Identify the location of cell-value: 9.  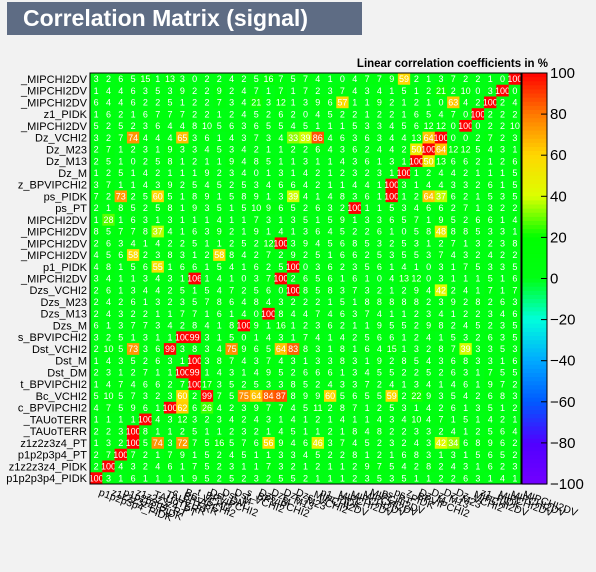
(268, 208).